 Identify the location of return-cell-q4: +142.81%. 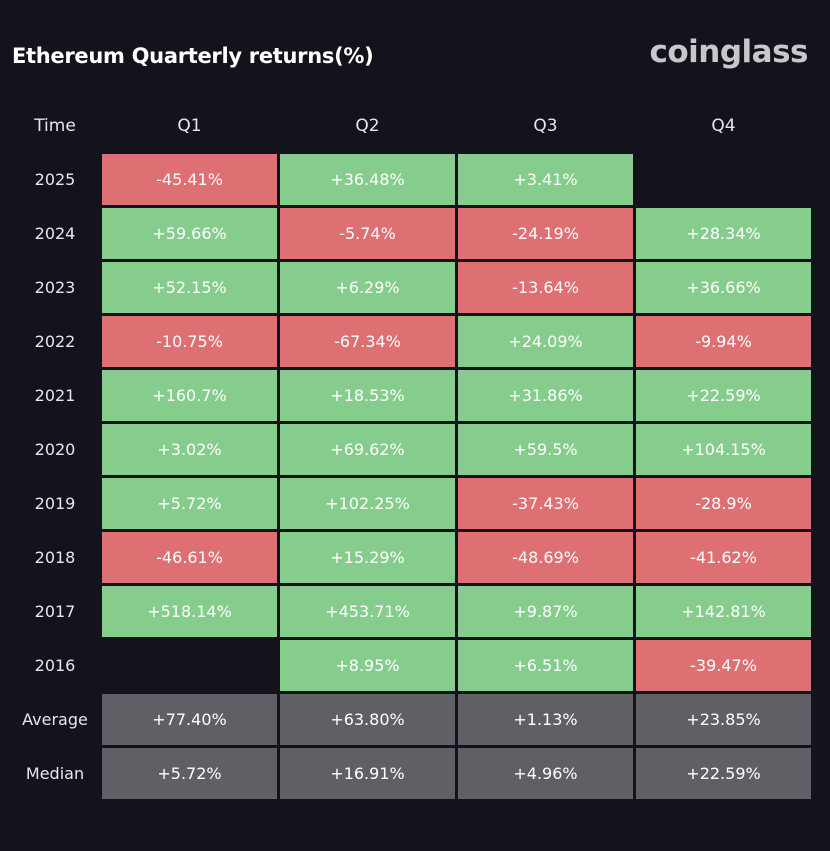
(723, 611).